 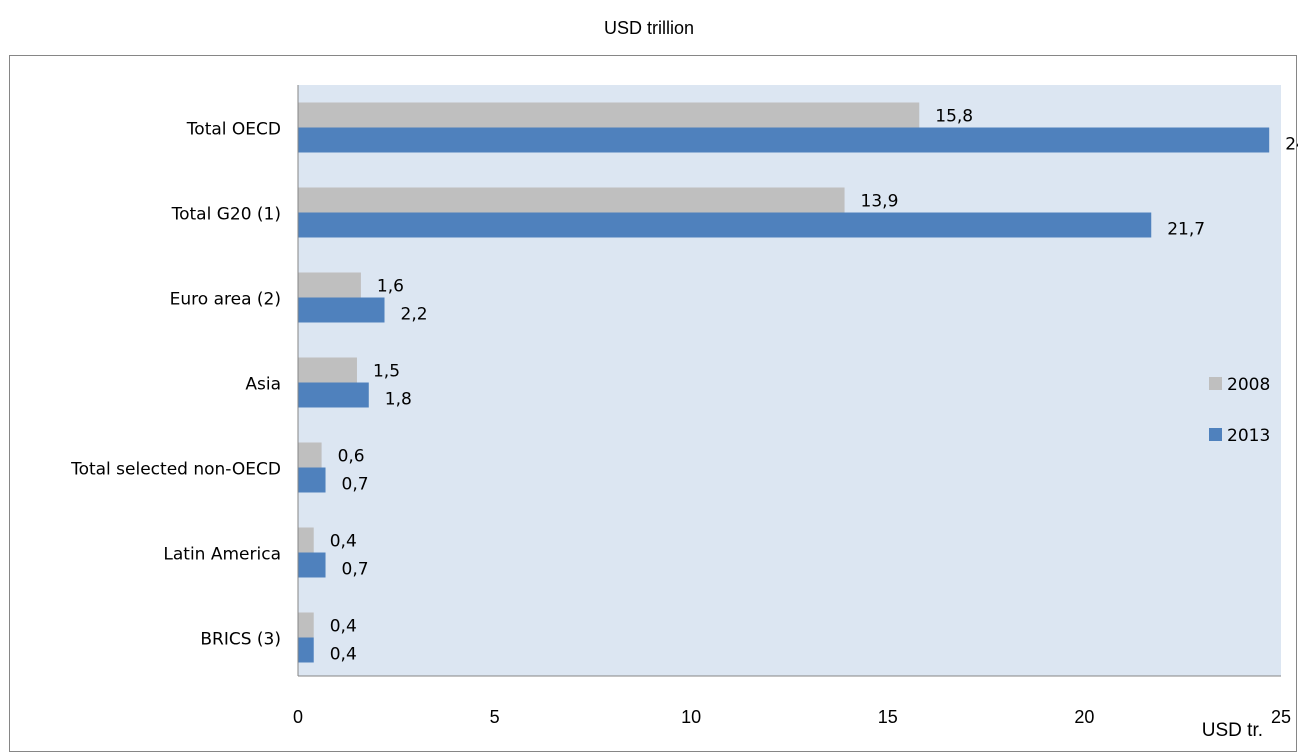 I want to click on value-label-2013: 24,7, so click(x=1291, y=145).